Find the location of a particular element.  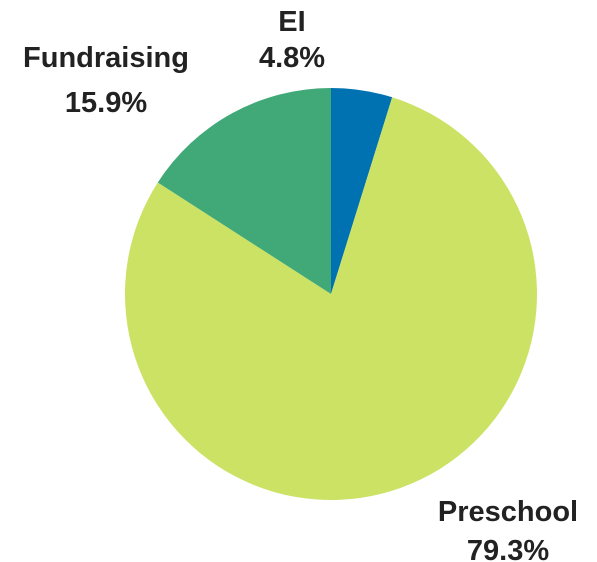

pie-slice-fundraising is located at coordinates (244, 191).